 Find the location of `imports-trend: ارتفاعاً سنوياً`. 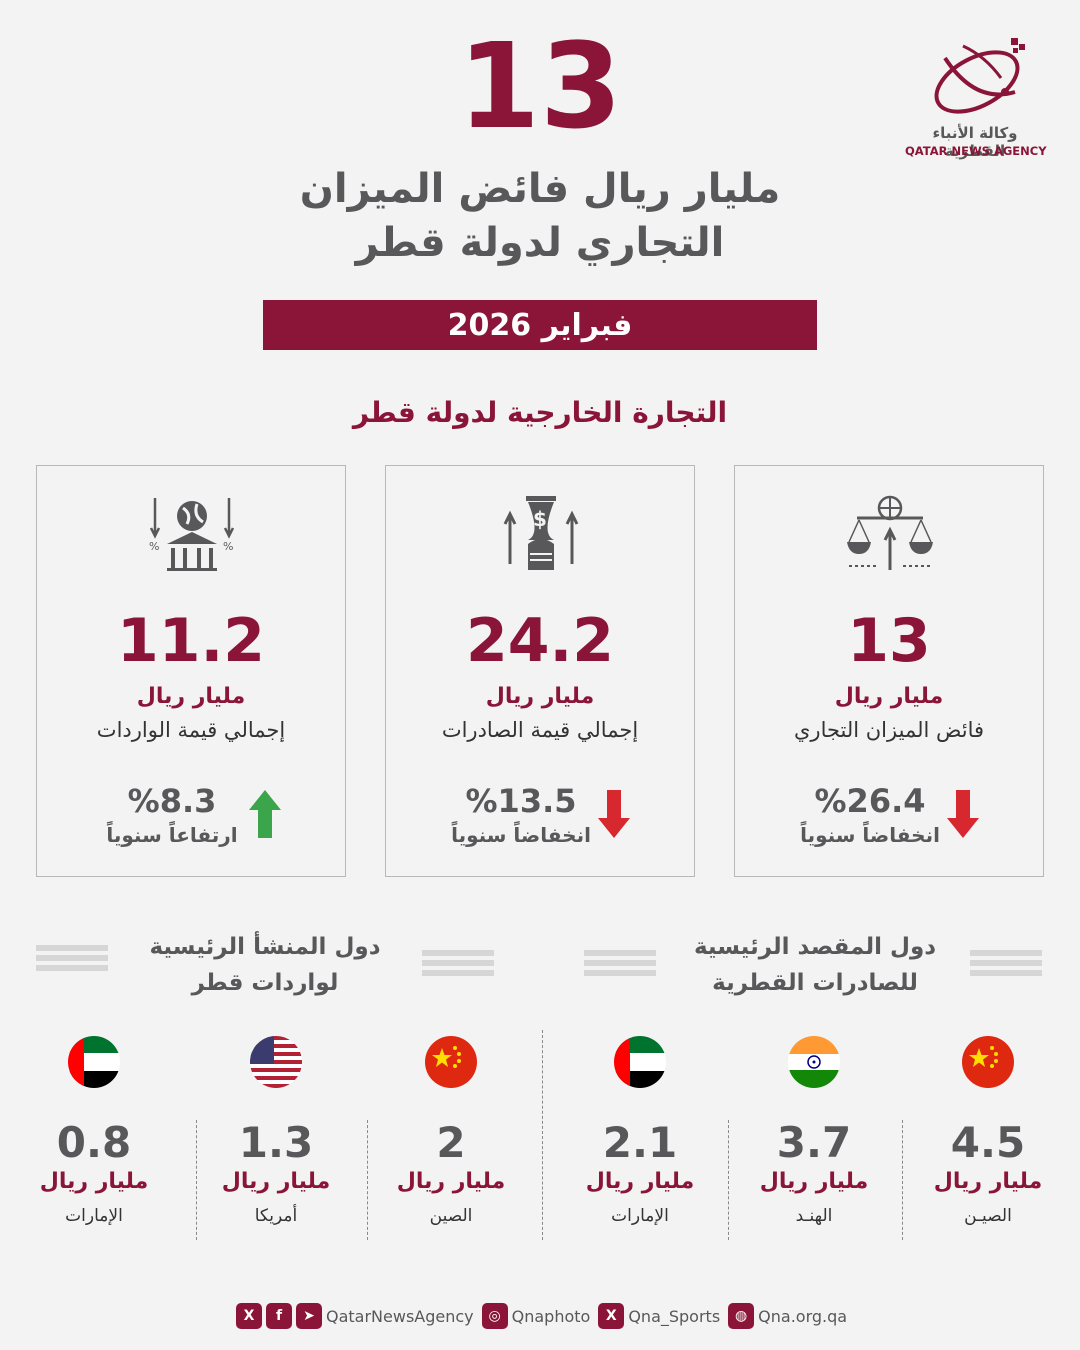

imports-trend: ارتفاعاً سنوياً is located at coordinates (172, 835).